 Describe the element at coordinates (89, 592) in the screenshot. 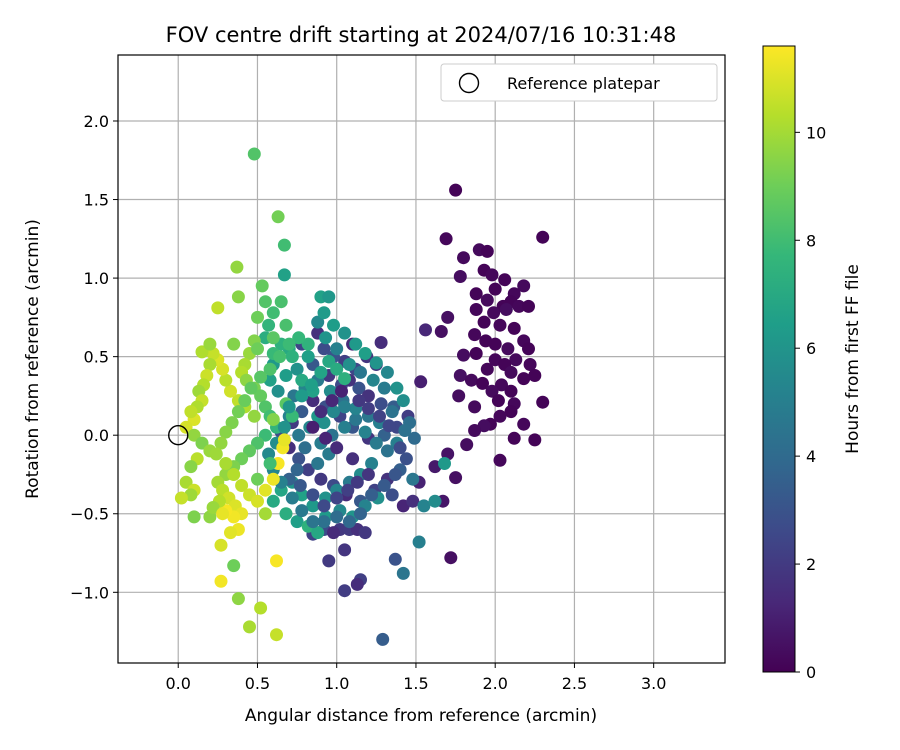

I see `y-tick-label: −1.0` at that location.